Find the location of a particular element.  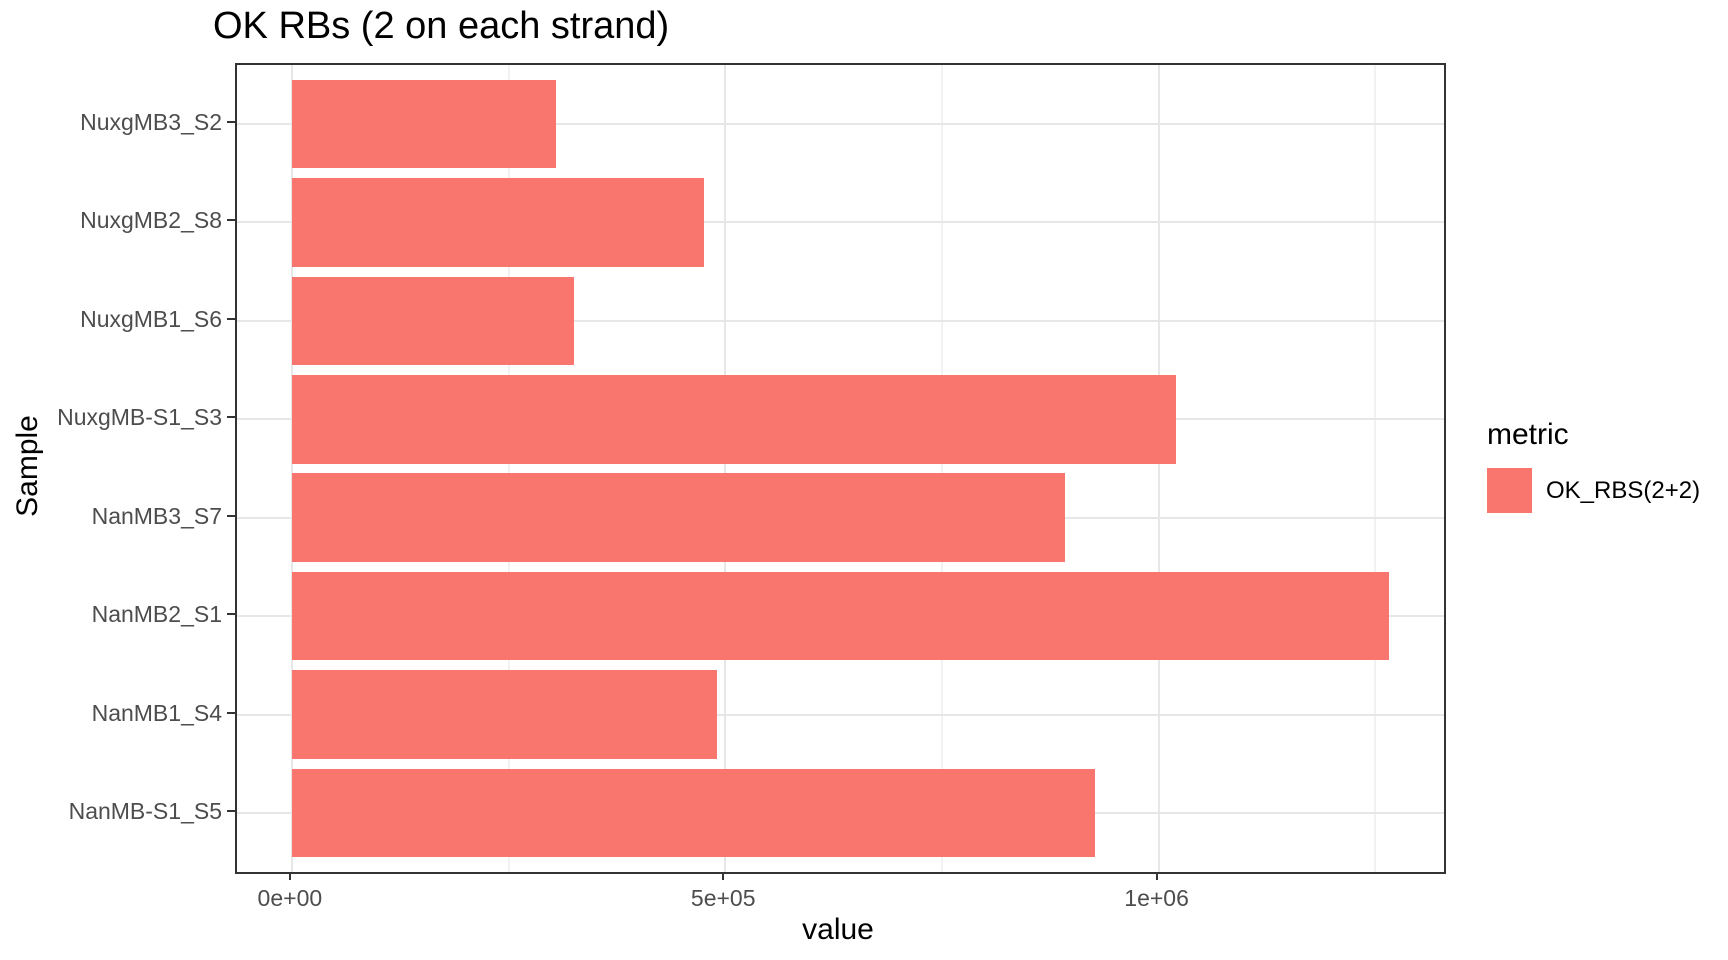

bar-NuxgMB3_S2 is located at coordinates (424, 124).